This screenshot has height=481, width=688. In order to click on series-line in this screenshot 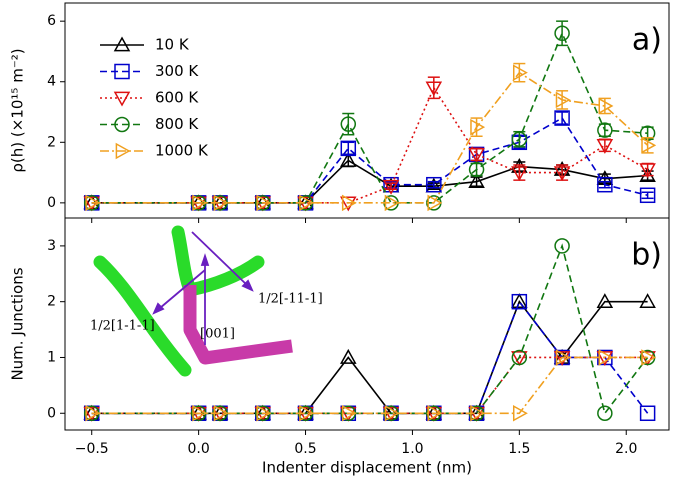, I will do `click(369, 385)`.